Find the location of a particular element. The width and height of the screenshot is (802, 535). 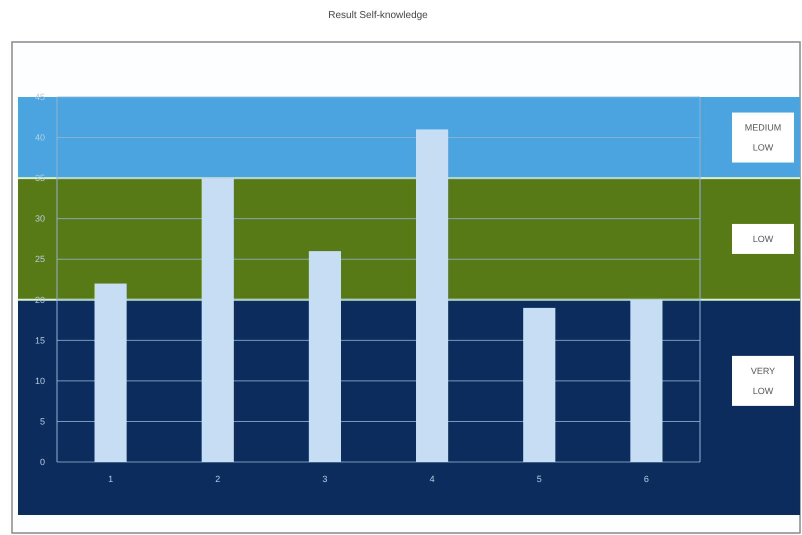

y-tick-label: 15 is located at coordinates (39, 340).